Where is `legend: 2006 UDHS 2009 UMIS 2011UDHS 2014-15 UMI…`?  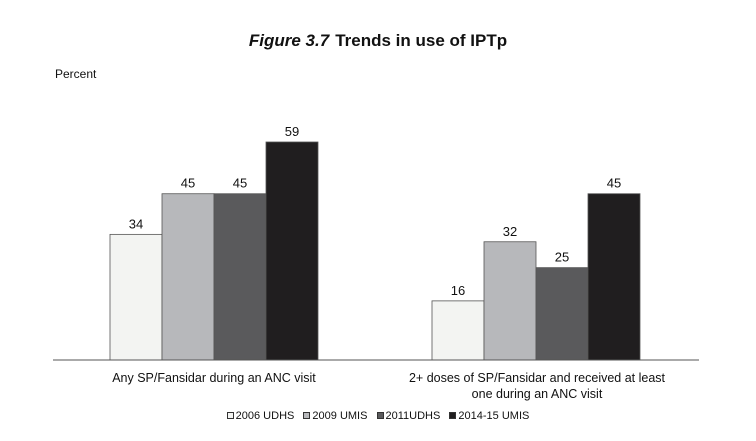
legend: 2006 UDHS 2009 UMIS 2011UDHS 2014-15 UMI… is located at coordinates (378, 416).